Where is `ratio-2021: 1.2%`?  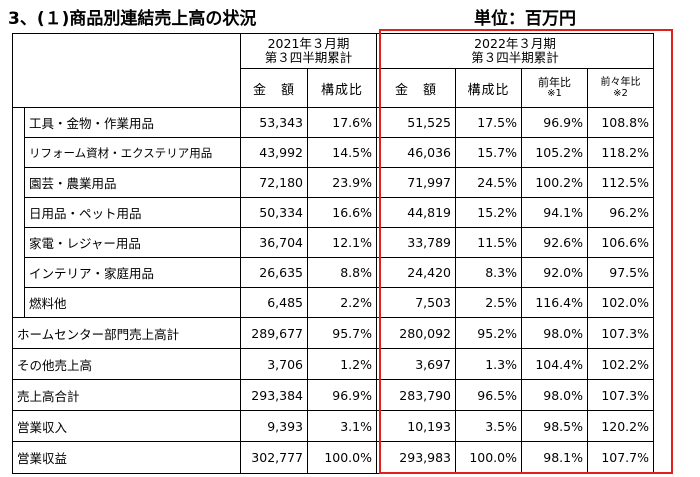
ratio-2021: 1.2% is located at coordinates (342, 364).